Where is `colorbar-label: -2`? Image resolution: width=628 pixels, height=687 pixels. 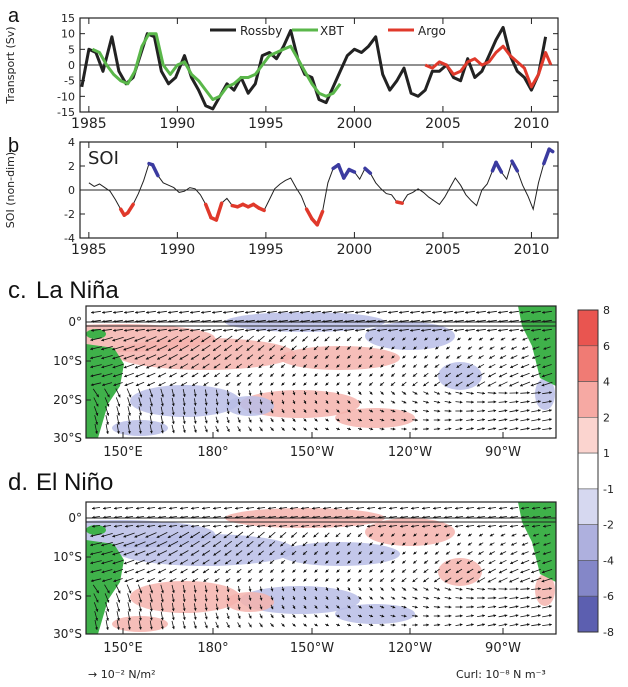 colorbar-label: -2 is located at coordinates (608, 525).